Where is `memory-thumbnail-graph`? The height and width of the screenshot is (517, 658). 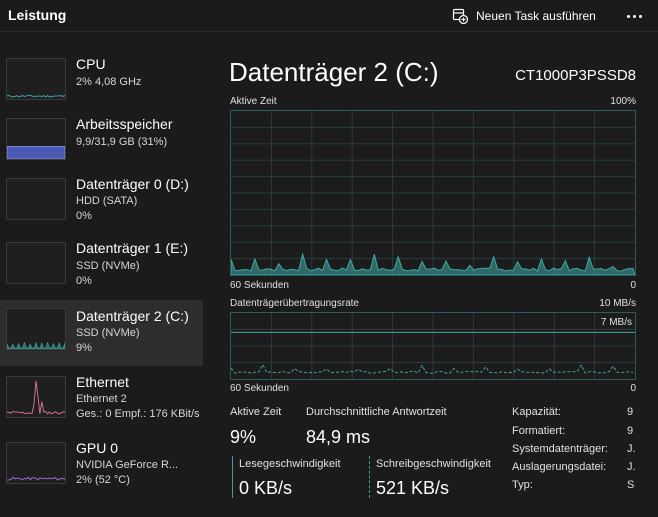
memory-thumbnail-graph is located at coordinates (36, 139).